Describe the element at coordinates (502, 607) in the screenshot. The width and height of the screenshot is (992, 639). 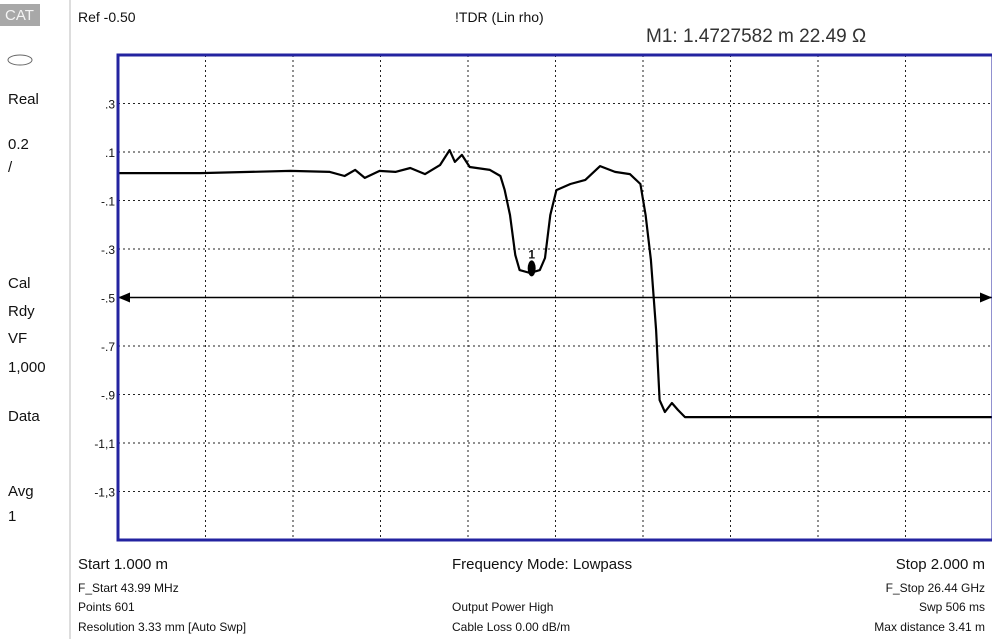
I see `power: Output Power High` at that location.